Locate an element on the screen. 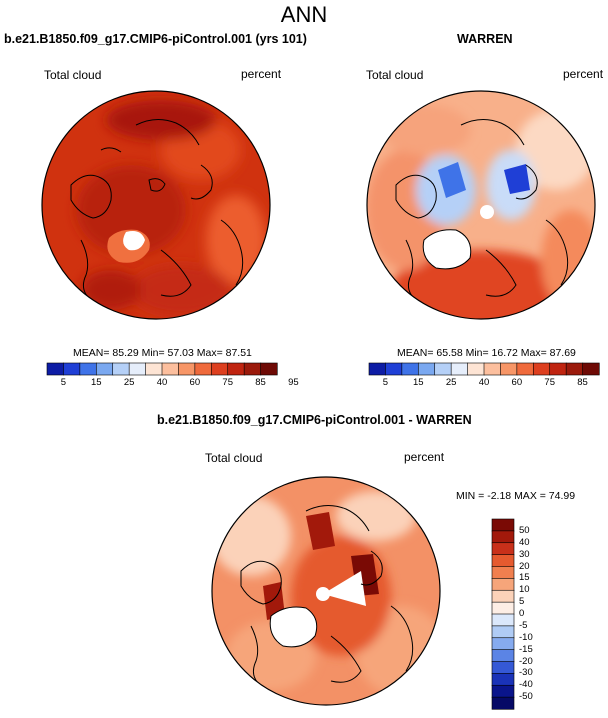 This screenshot has height=718, width=608. colorbar-tick-label: 10 is located at coordinates (524, 590).